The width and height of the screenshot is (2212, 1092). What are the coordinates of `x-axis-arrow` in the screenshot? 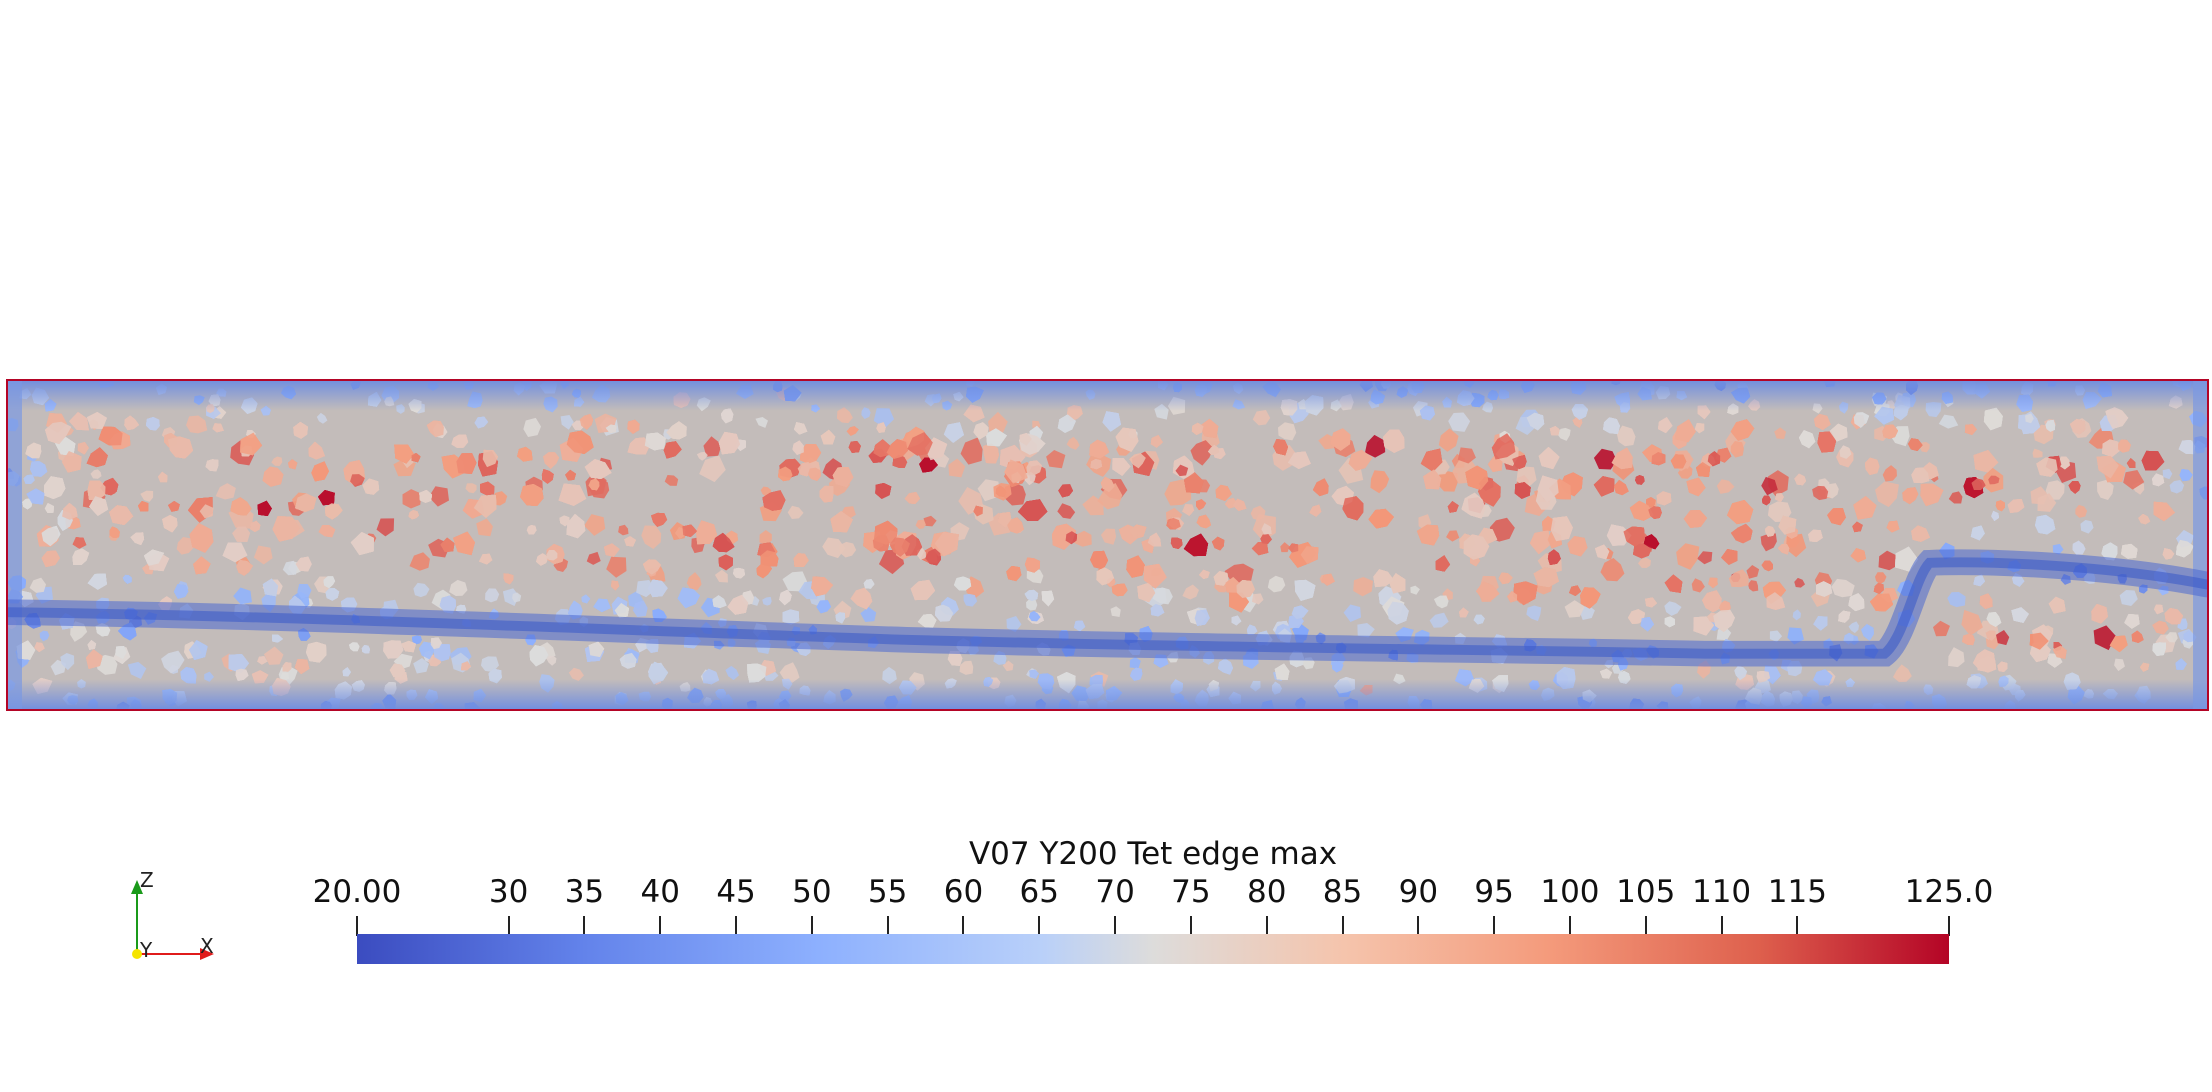 It's located at (207, 954).